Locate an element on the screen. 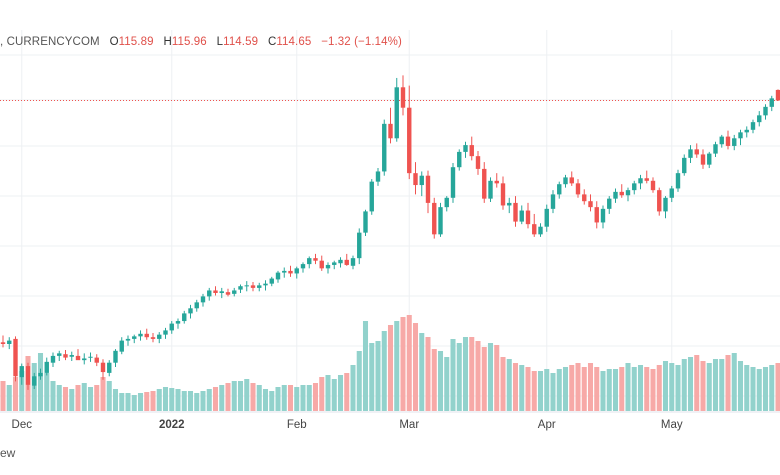 The height and width of the screenshot is (475, 780). change-value: −1.32 (−1.14%) is located at coordinates (361, 42).